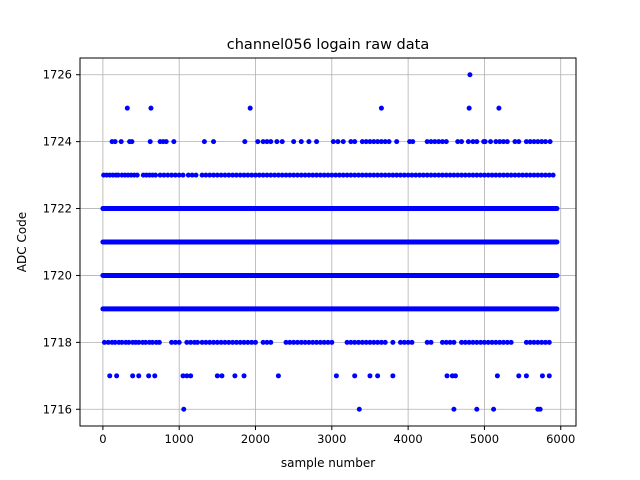 Image resolution: width=640 pixels, height=480 pixels. What do you see at coordinates (57, 342) in the screenshot?
I see `y-tick-label: 1718` at bounding box center [57, 342].